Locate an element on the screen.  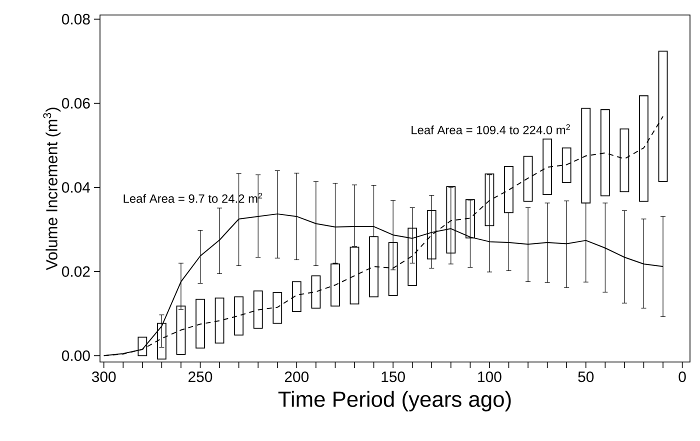
x-tick-label: 200 is located at coordinates (296, 377).